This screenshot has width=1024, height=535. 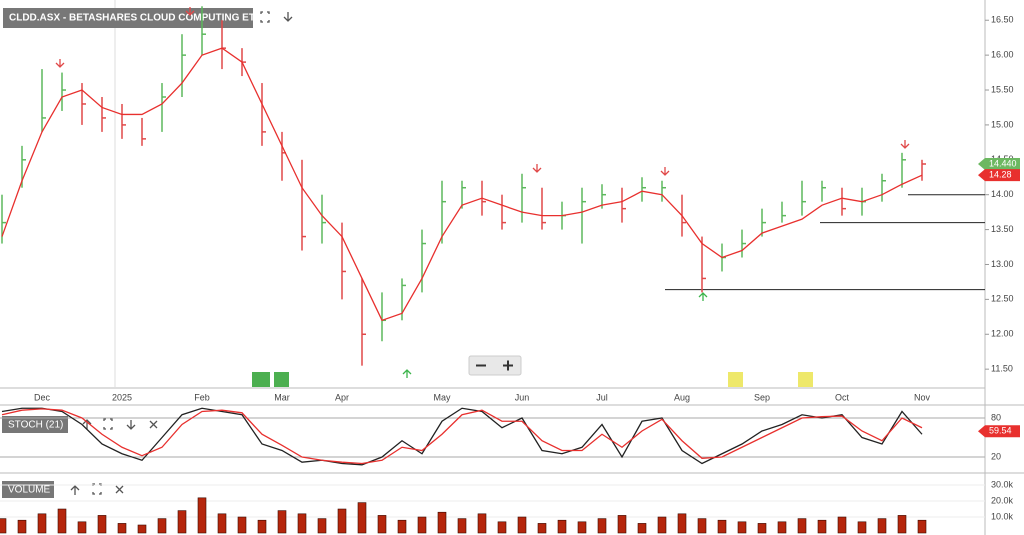 What do you see at coordinates (1003, 163) in the screenshot?
I see `last-price-badge-label: 14.440` at bounding box center [1003, 163].